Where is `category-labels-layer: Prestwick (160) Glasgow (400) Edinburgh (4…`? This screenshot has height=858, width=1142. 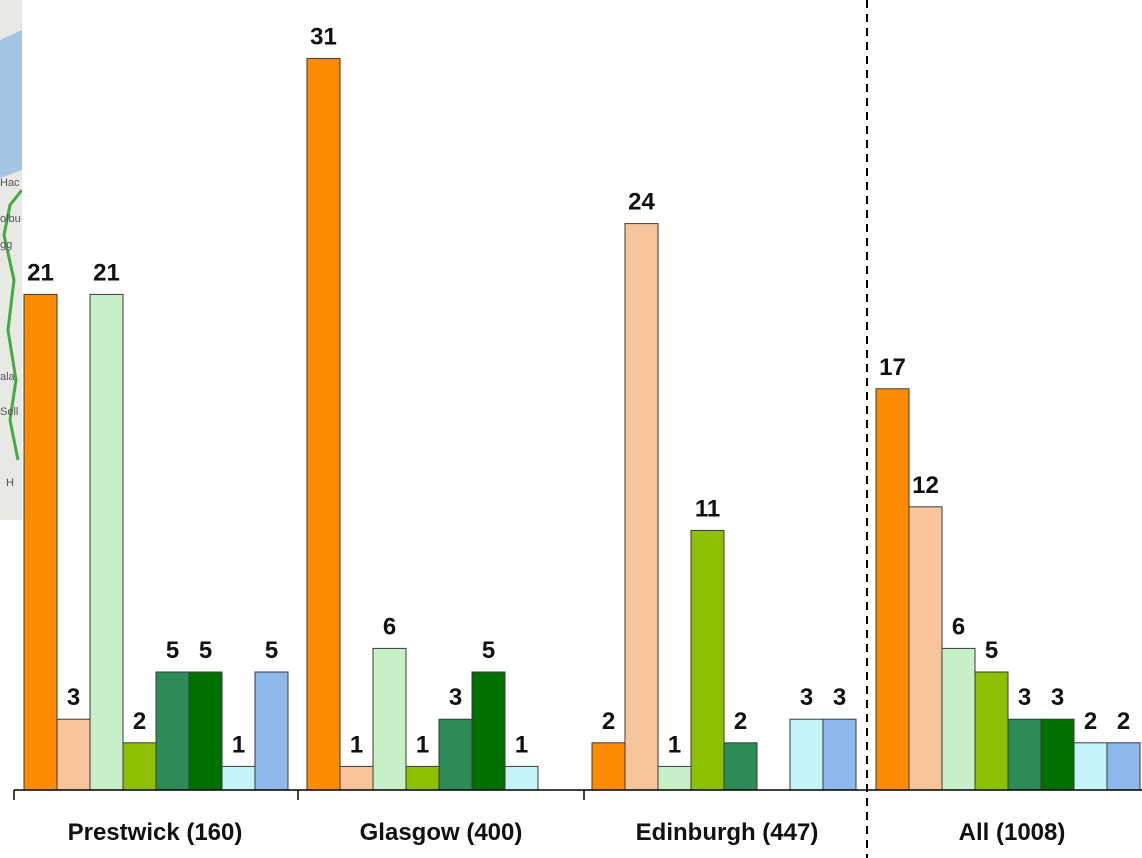
category-labels-layer: Prestwick (160) Glasgow (400) Edinburgh (4… is located at coordinates (567, 832).